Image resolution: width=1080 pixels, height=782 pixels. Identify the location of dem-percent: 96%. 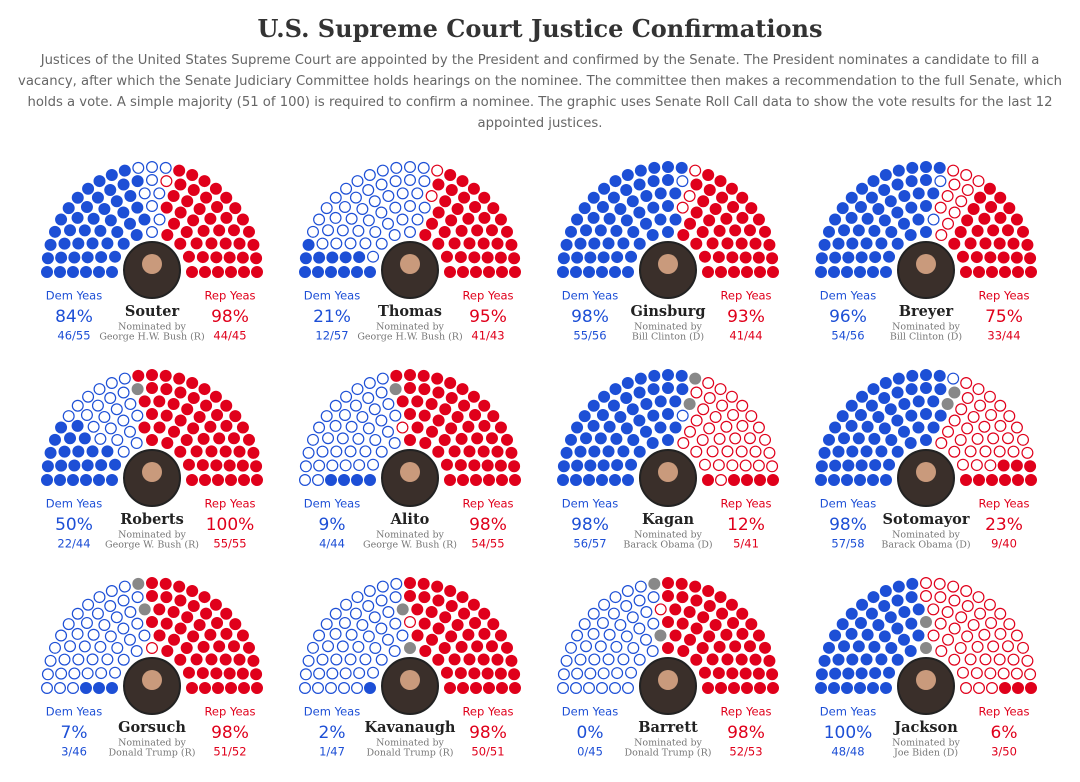
(848, 317).